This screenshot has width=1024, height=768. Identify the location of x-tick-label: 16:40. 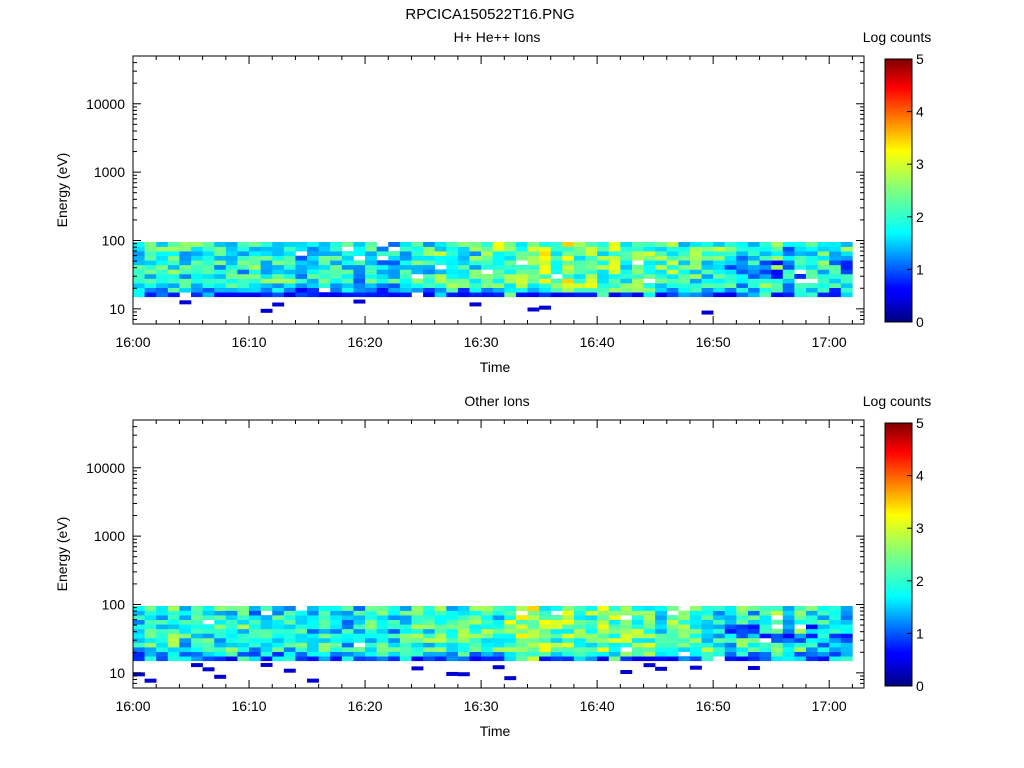
(597, 342).